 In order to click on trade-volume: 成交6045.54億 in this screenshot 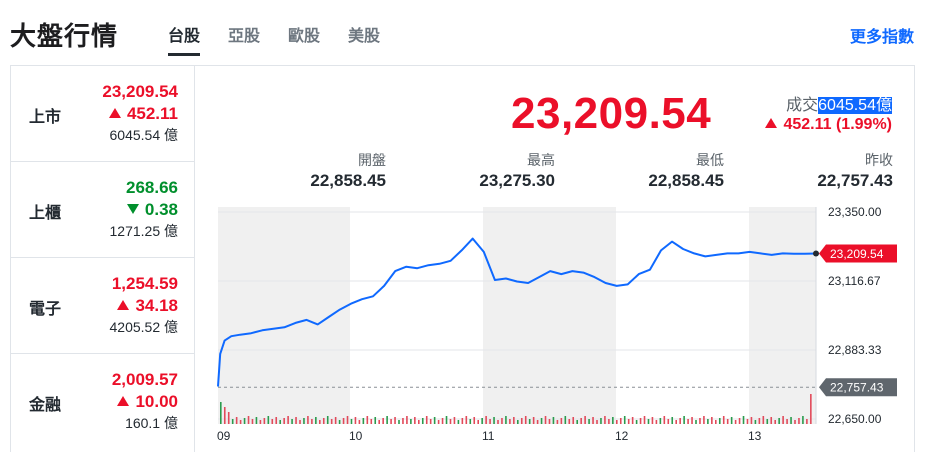, I will do `click(839, 103)`.